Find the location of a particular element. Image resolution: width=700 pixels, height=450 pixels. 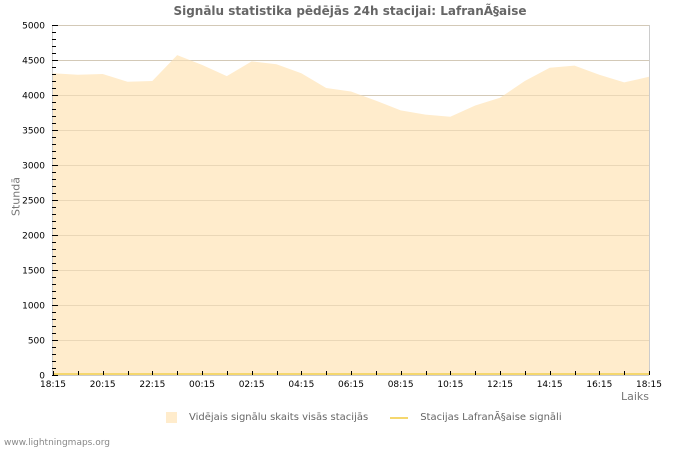

y-tick-label: 2000 is located at coordinates (33, 237).